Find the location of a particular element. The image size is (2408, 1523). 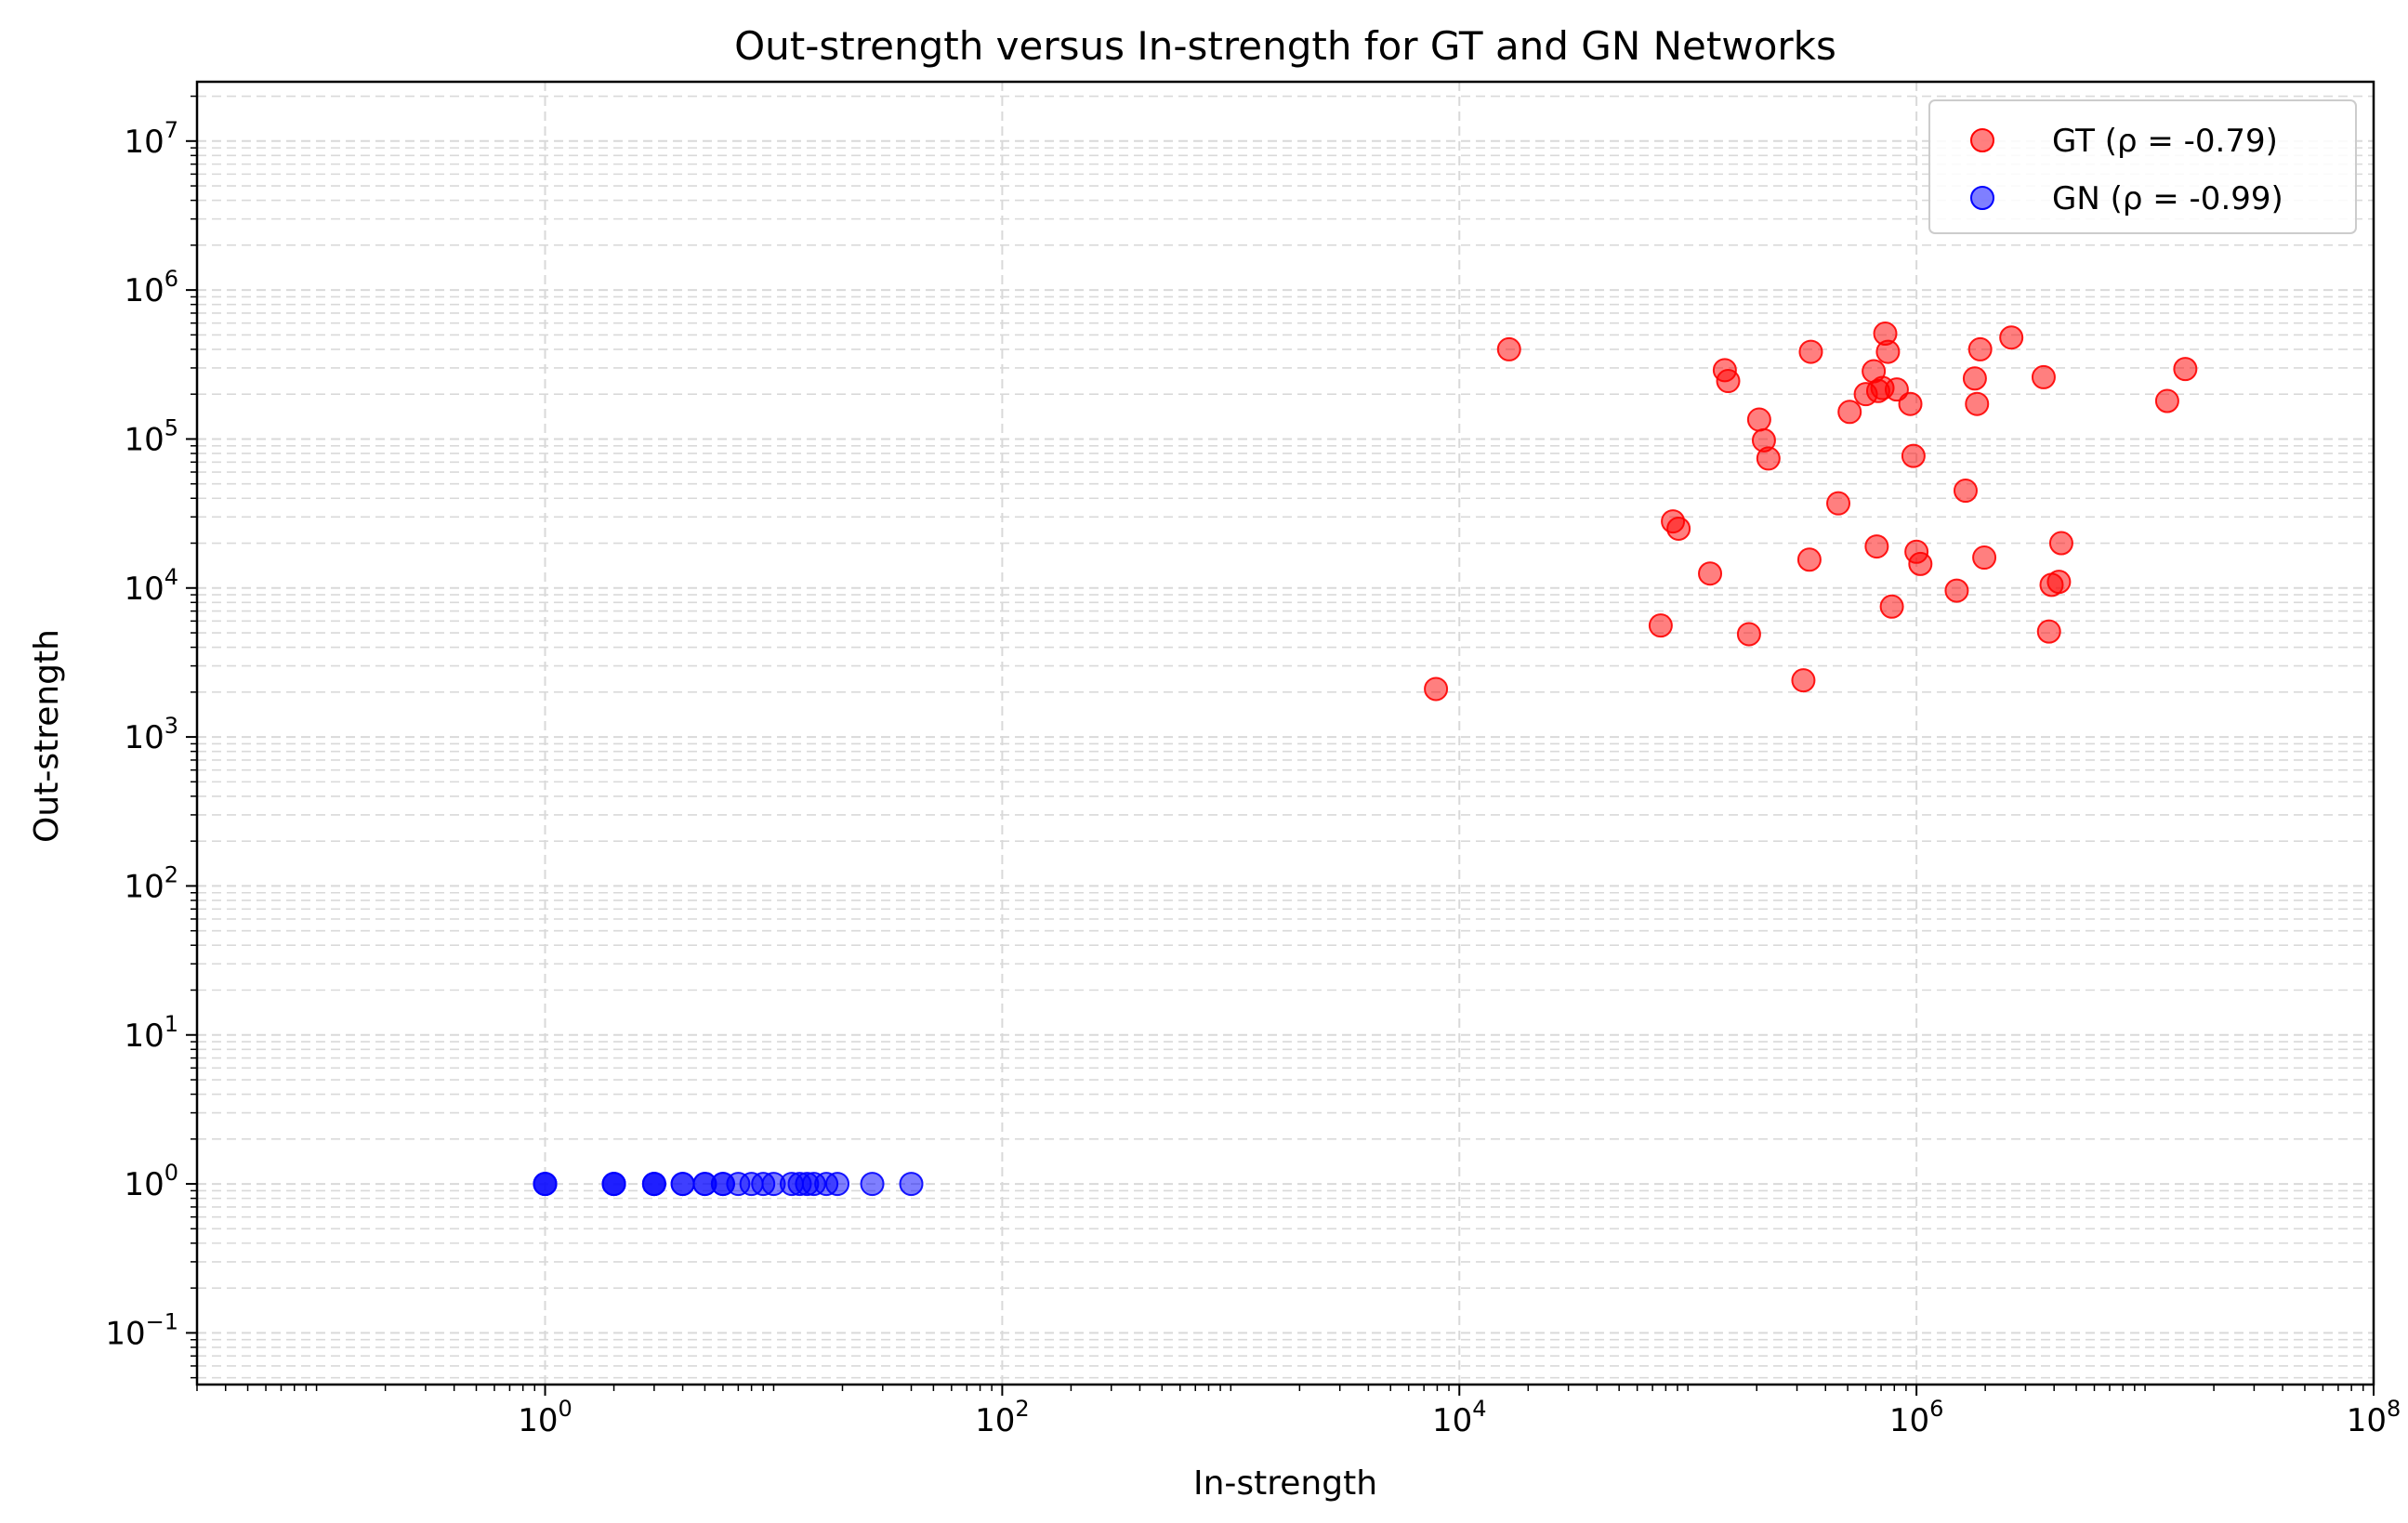

series-gt is located at coordinates (1811, 512).